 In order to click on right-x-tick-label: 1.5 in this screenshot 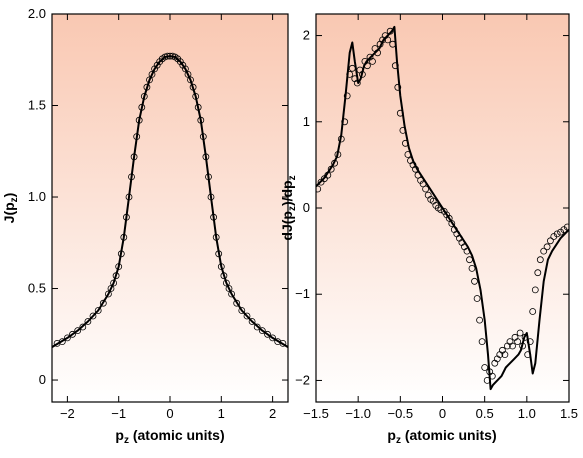, I will do `click(569, 413)`.